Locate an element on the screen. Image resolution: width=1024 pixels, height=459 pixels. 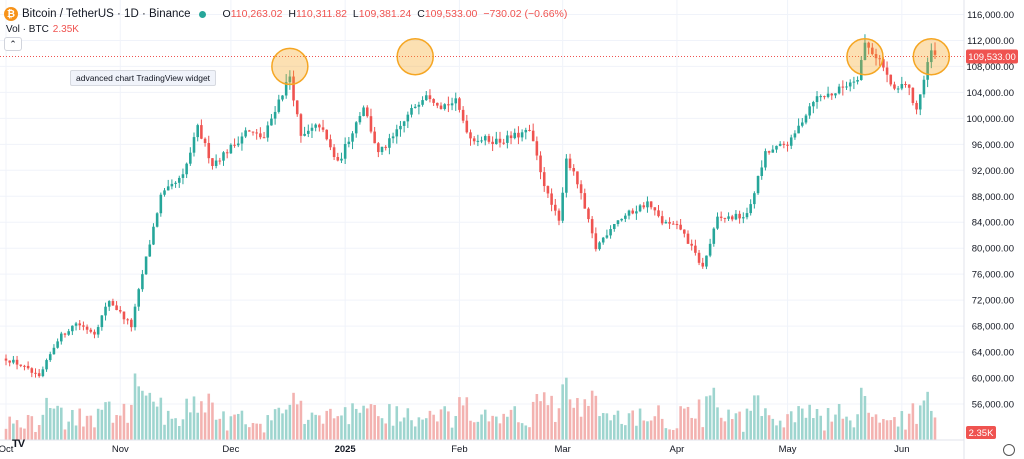
change-value: −730.02 (−0.66%) is located at coordinates (525, 14).